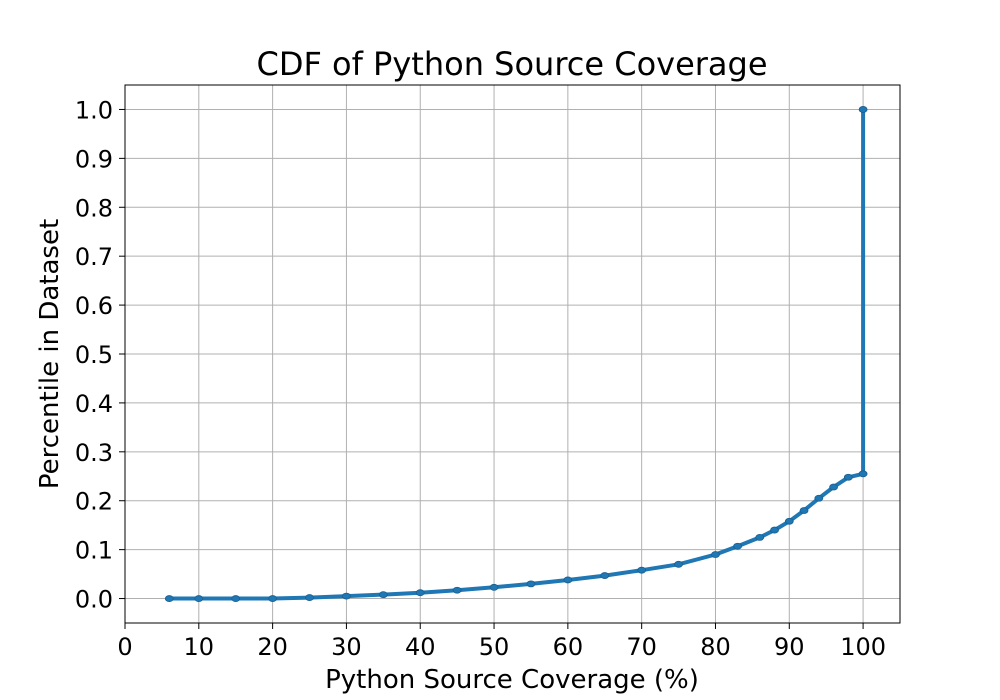 This screenshot has width=1000, height=700. I want to click on x-tick-label: 50, so click(494, 647).